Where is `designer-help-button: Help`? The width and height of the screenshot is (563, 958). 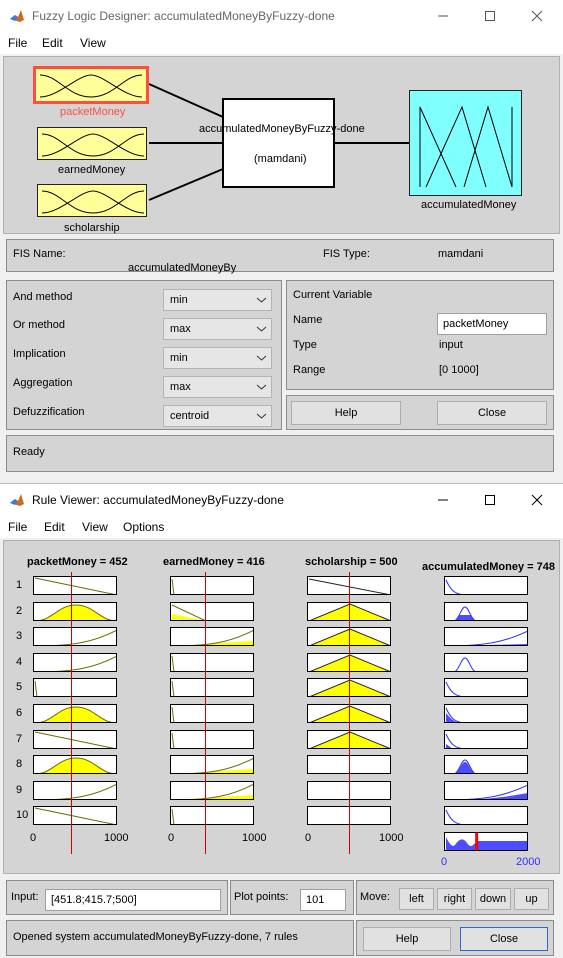 designer-help-button: Help is located at coordinates (346, 413).